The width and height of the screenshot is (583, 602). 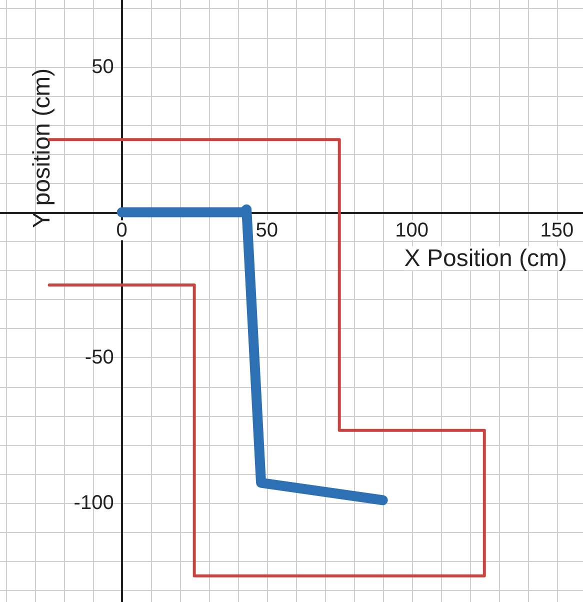 What do you see at coordinates (267, 230) in the screenshot?
I see `x-tick-label: 50` at bounding box center [267, 230].